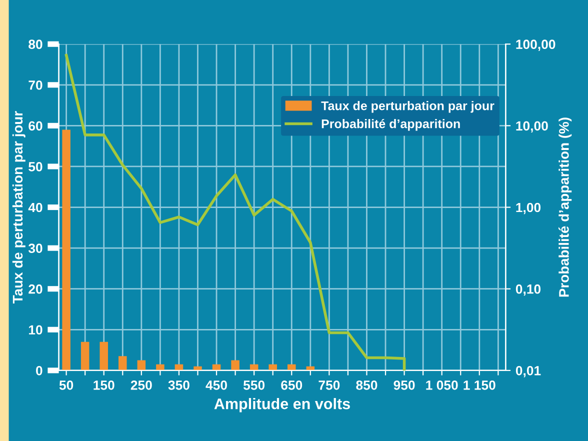 The width and height of the screenshot is (588, 441). I want to click on y-tick-label: 60, so click(35, 126).